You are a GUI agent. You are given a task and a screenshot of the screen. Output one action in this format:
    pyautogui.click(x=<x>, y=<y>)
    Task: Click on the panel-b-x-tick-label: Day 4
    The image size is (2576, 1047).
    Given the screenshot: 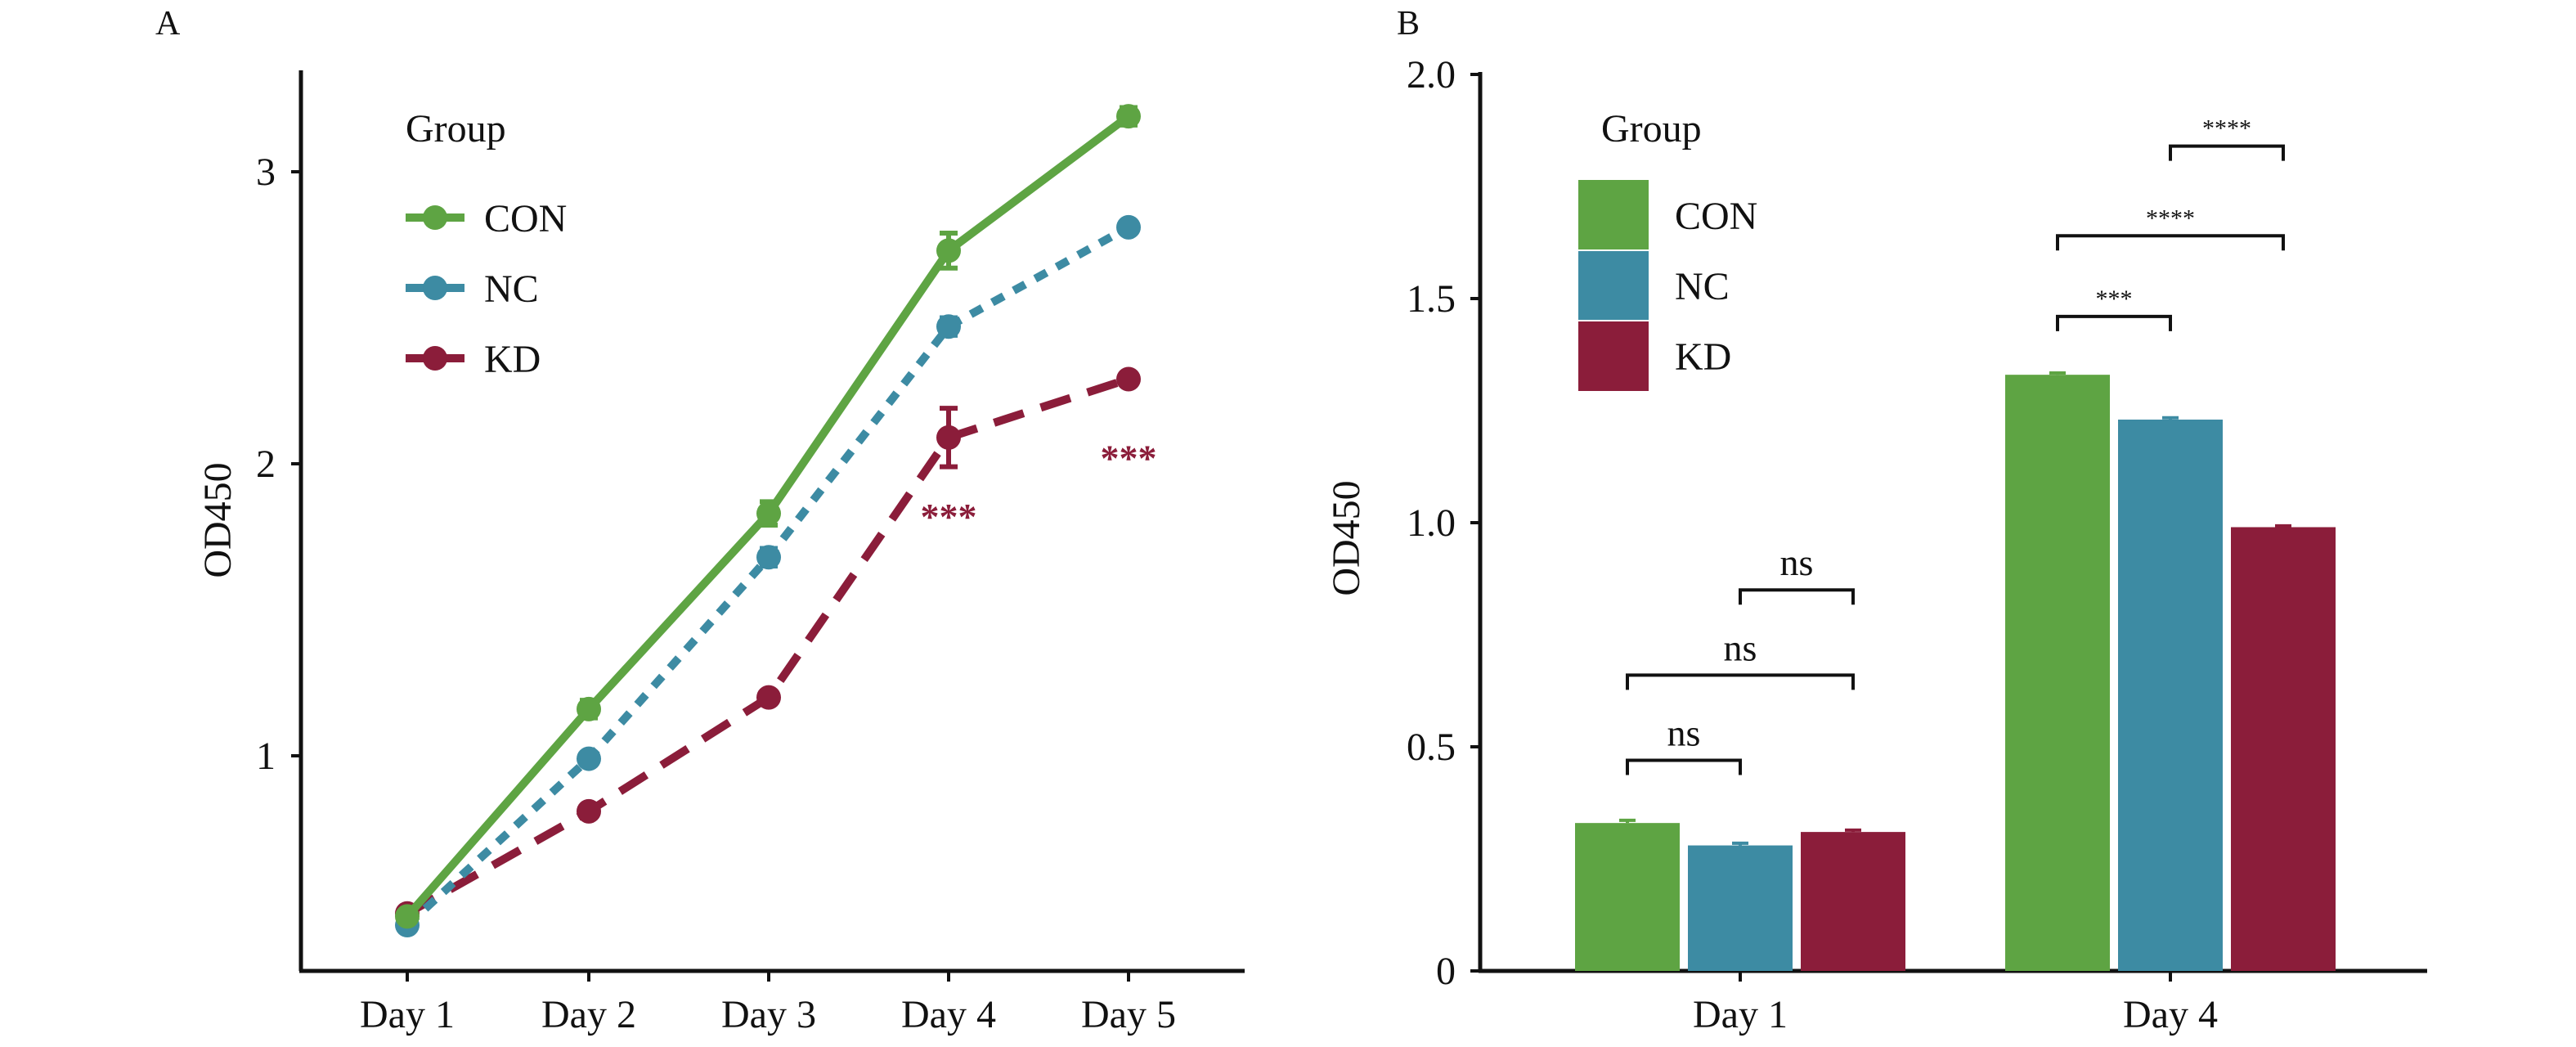 What is the action you would take?
    pyautogui.click(x=2170, y=1015)
    